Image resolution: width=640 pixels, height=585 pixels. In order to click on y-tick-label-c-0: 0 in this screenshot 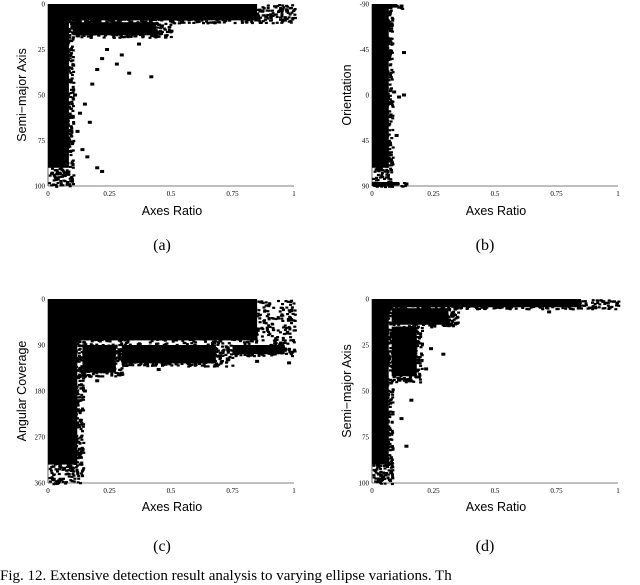, I will do `click(44, 300)`.